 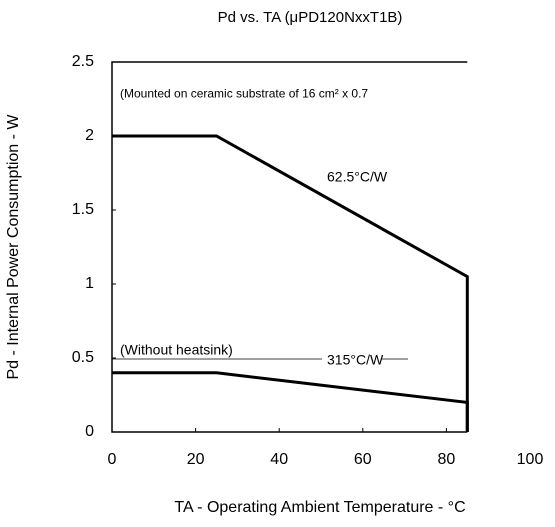 What do you see at coordinates (363, 459) in the screenshot?
I see `x-tick-label: 60` at bounding box center [363, 459].